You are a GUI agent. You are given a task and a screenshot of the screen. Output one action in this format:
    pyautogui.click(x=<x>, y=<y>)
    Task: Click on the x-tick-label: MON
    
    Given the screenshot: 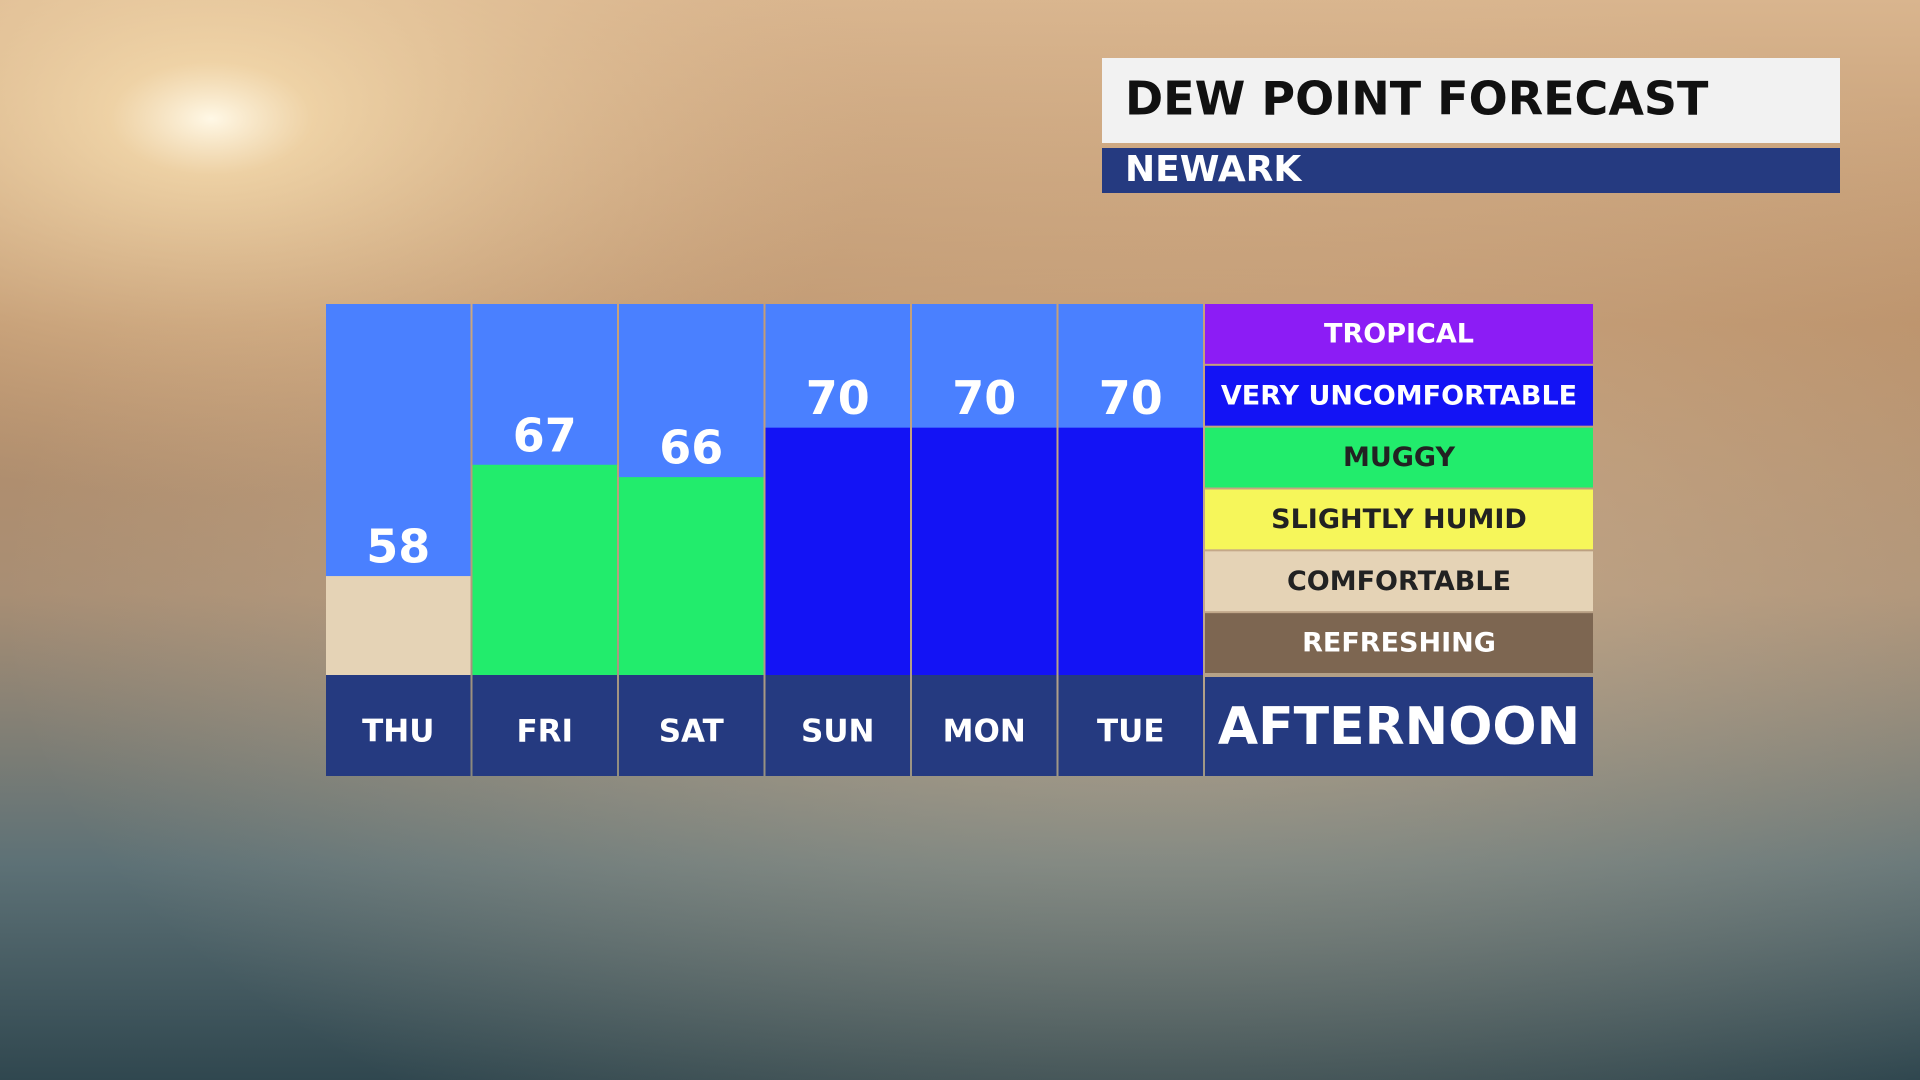 What is the action you would take?
    pyautogui.click(x=984, y=732)
    